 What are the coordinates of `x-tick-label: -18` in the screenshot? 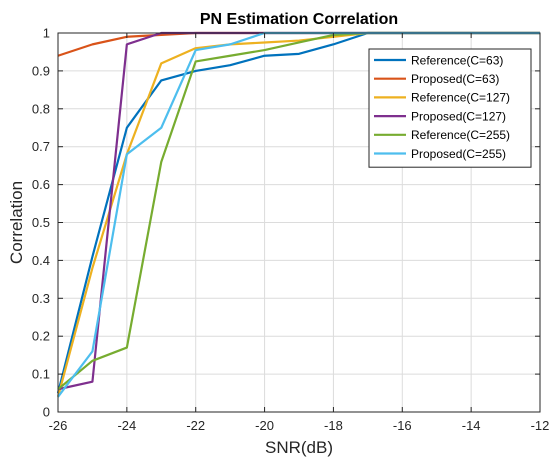 It's located at (333, 425).